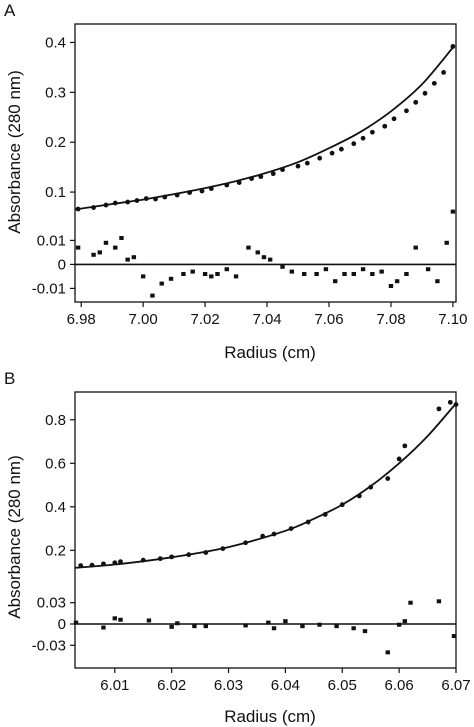 Image resolution: width=474 pixels, height=727 pixels. I want to click on panel-b-label: B, so click(9, 378).